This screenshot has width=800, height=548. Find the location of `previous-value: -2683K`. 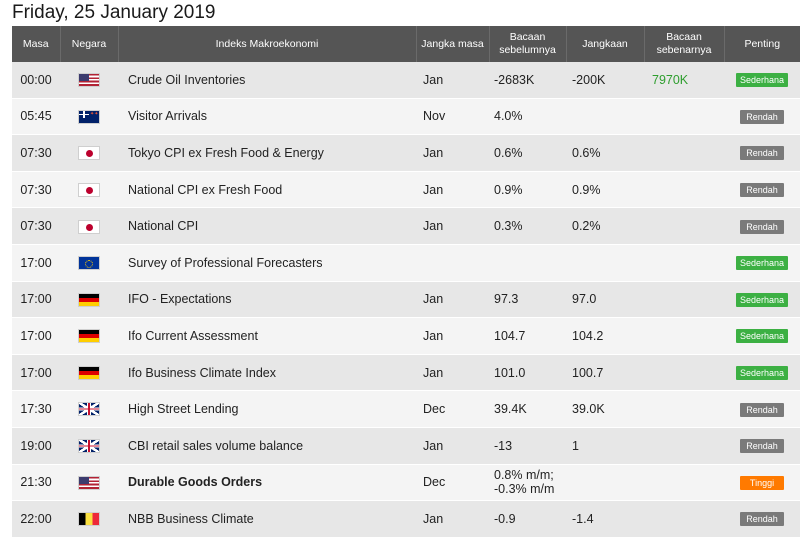

previous-value: -2683K is located at coordinates (527, 80).